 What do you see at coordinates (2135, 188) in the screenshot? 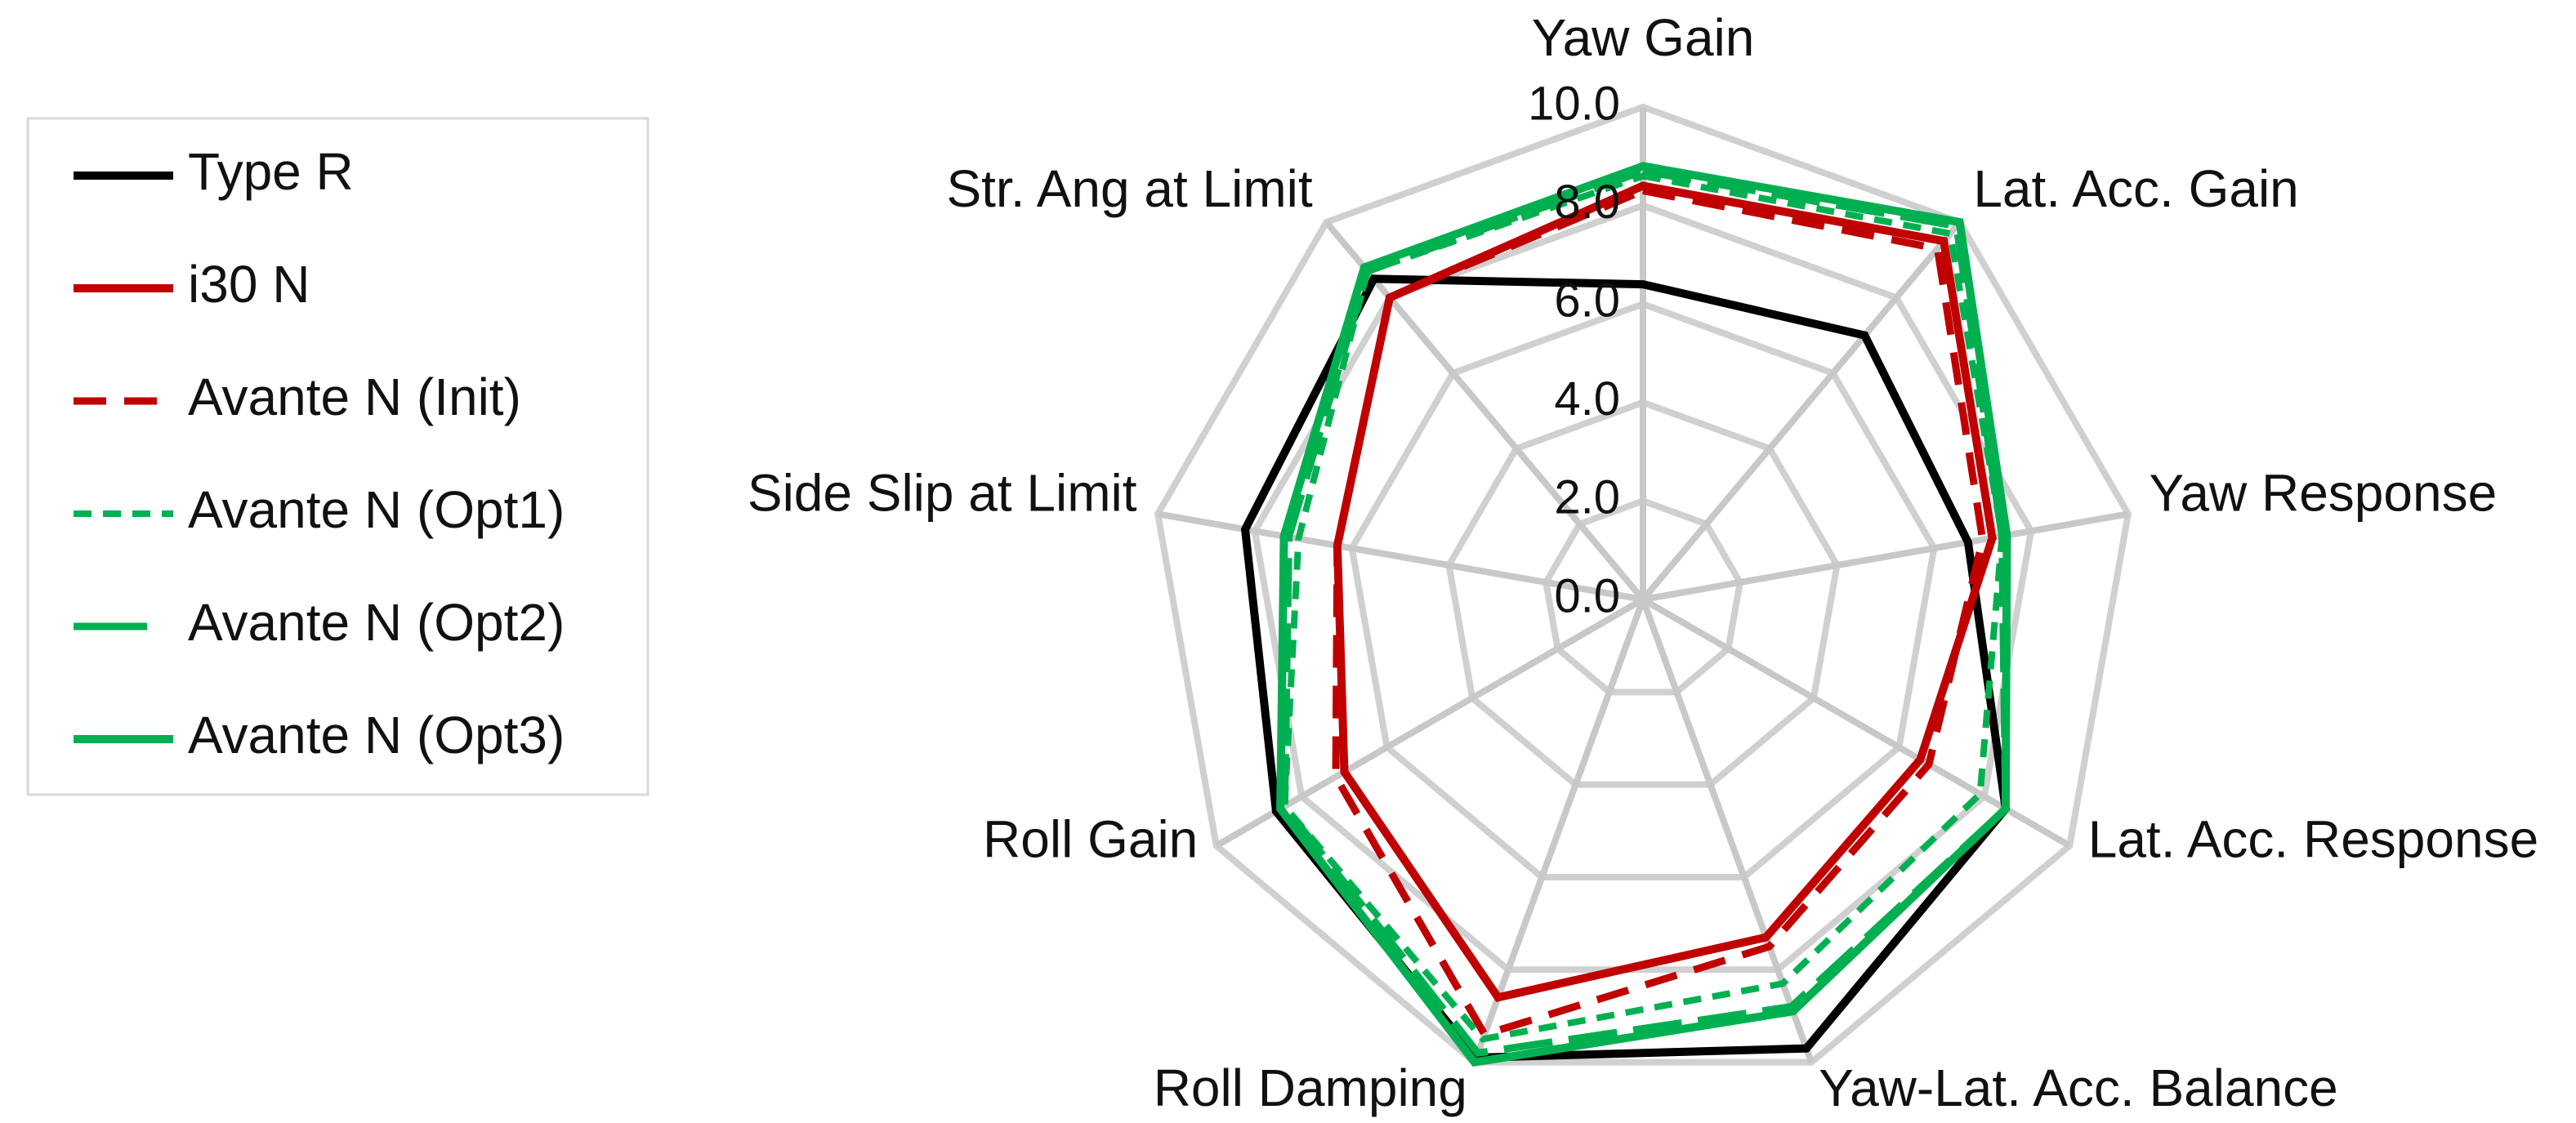
I see `category-label: Lat. Acc. Gain` at bounding box center [2135, 188].